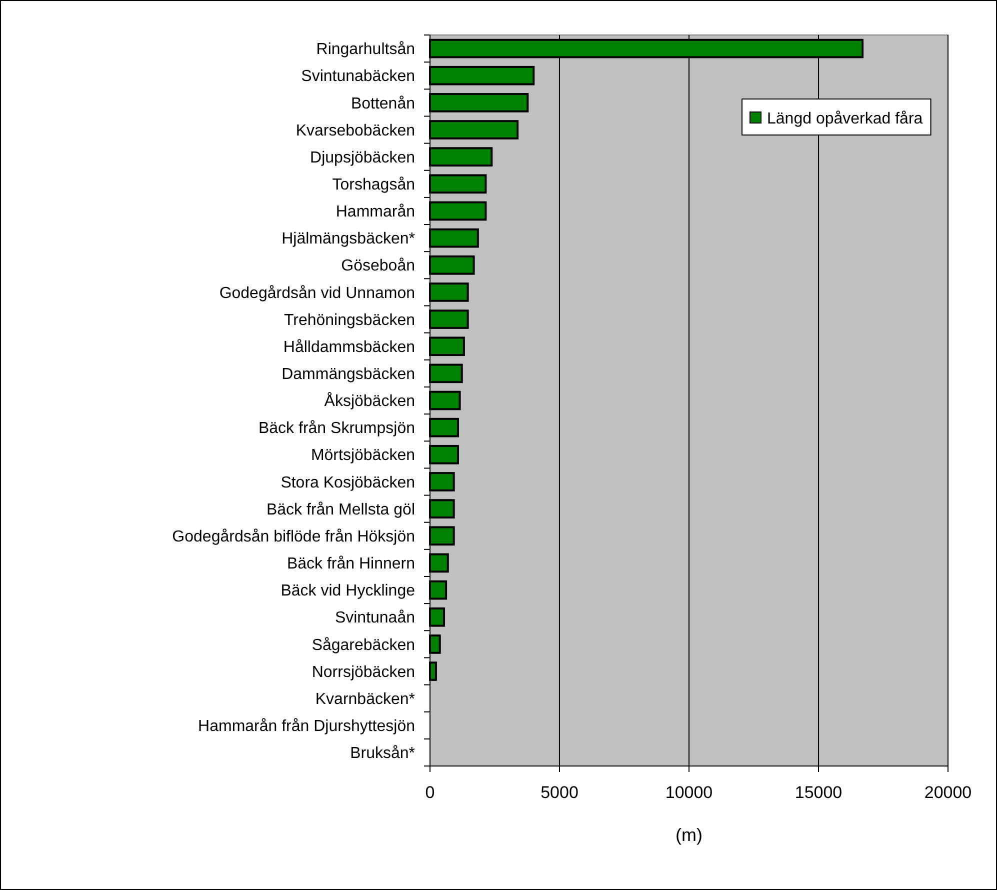 Image resolution: width=997 pixels, height=890 pixels. I want to click on y-tick-label: Svintunabäcken, so click(358, 77).